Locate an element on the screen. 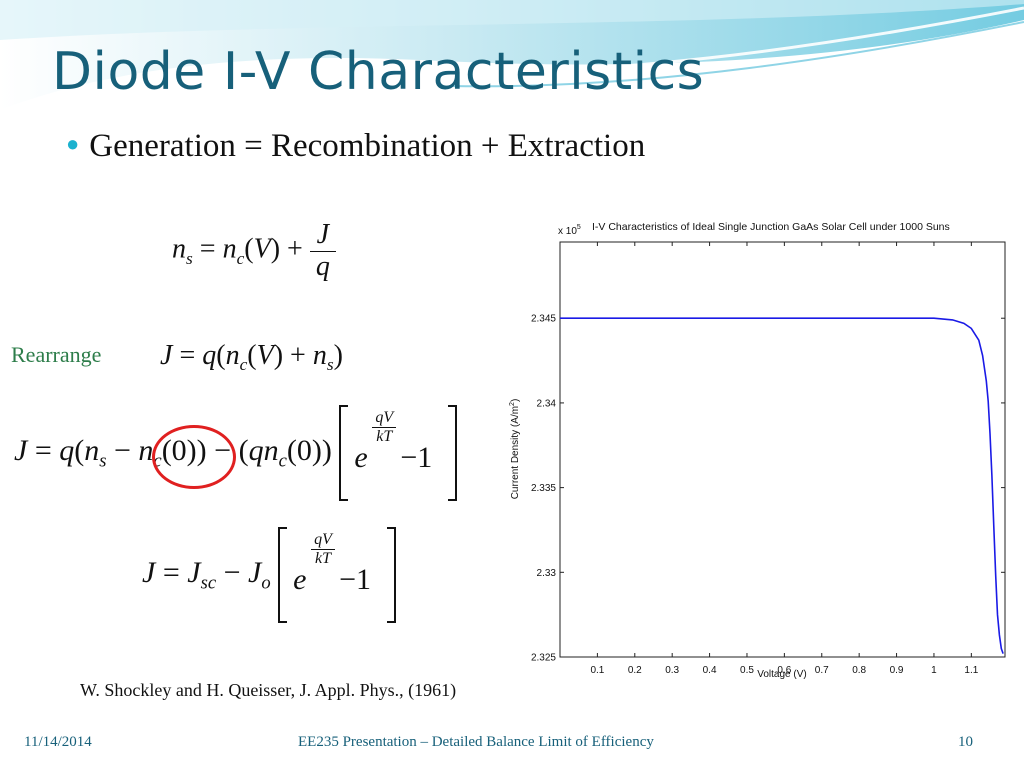  x-tick-label: 0.8 is located at coordinates (859, 670).